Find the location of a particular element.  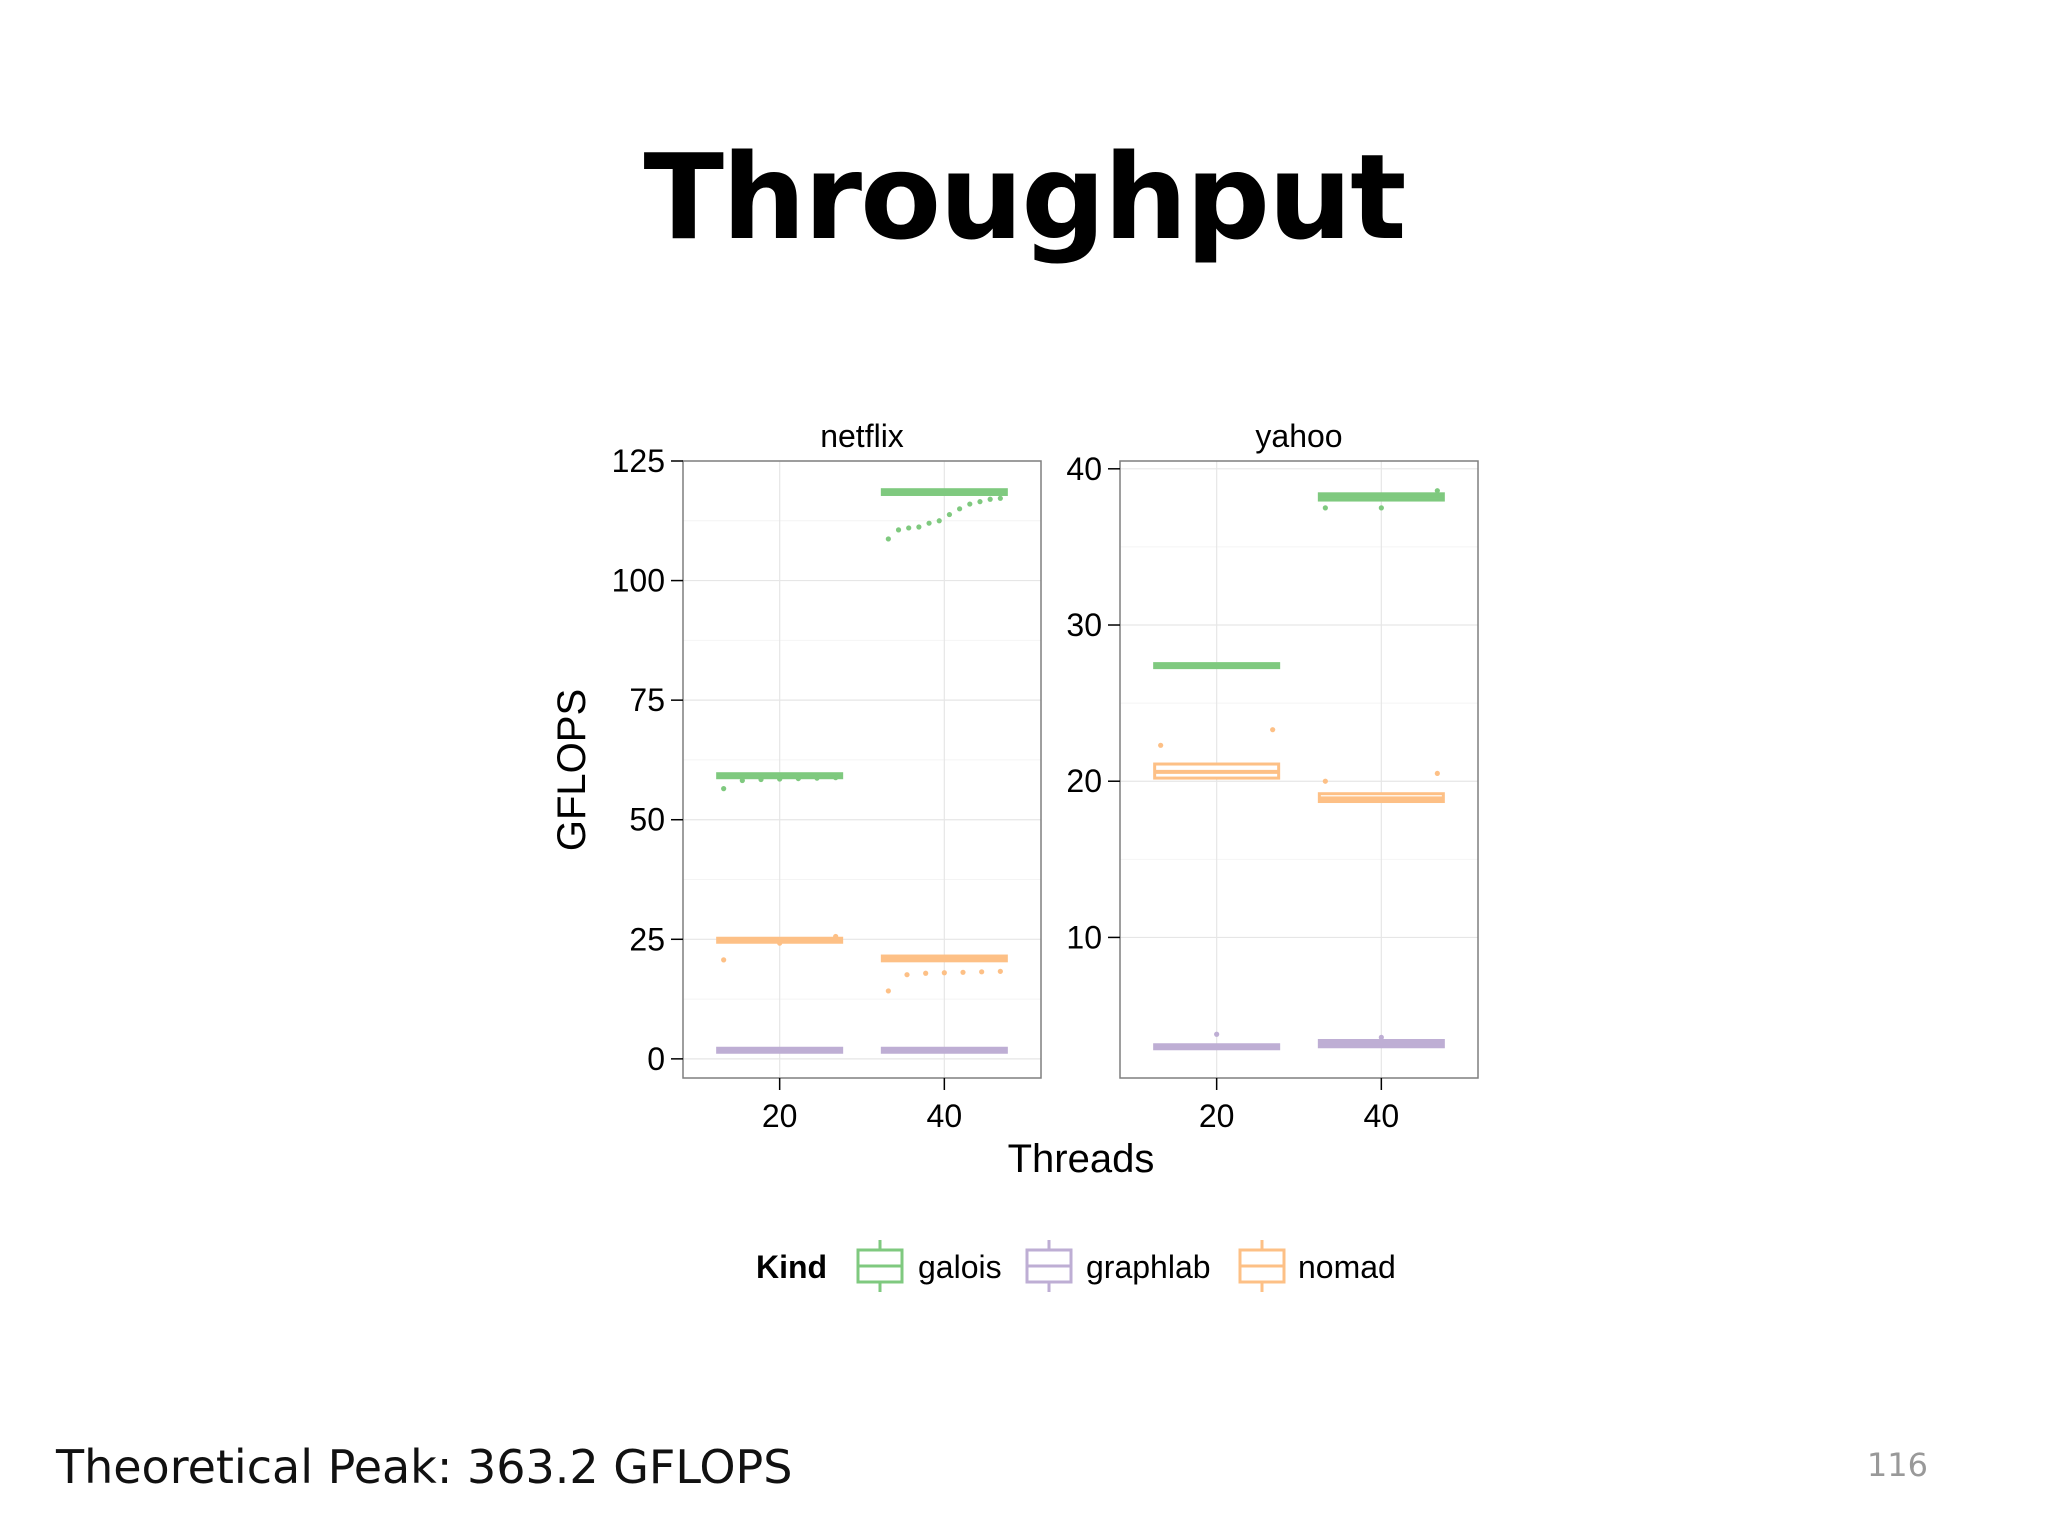

y-axis-title: GFLOPS is located at coordinates (572, 770).